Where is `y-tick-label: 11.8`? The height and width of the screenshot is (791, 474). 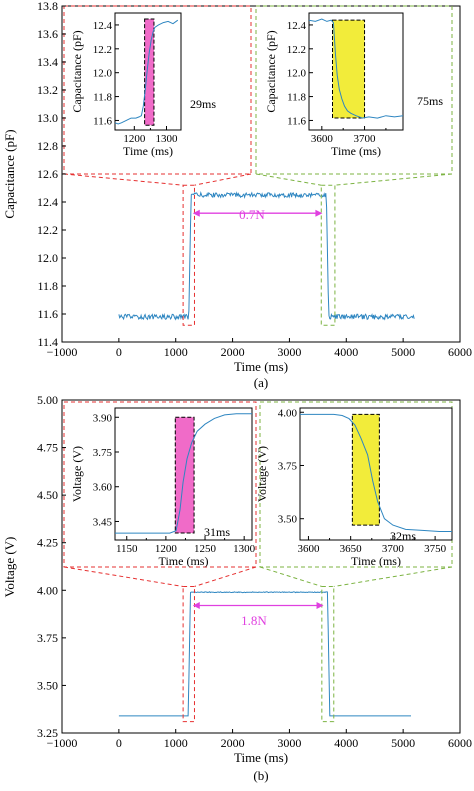
y-tick-label: 11.8 is located at coordinates (47, 286).